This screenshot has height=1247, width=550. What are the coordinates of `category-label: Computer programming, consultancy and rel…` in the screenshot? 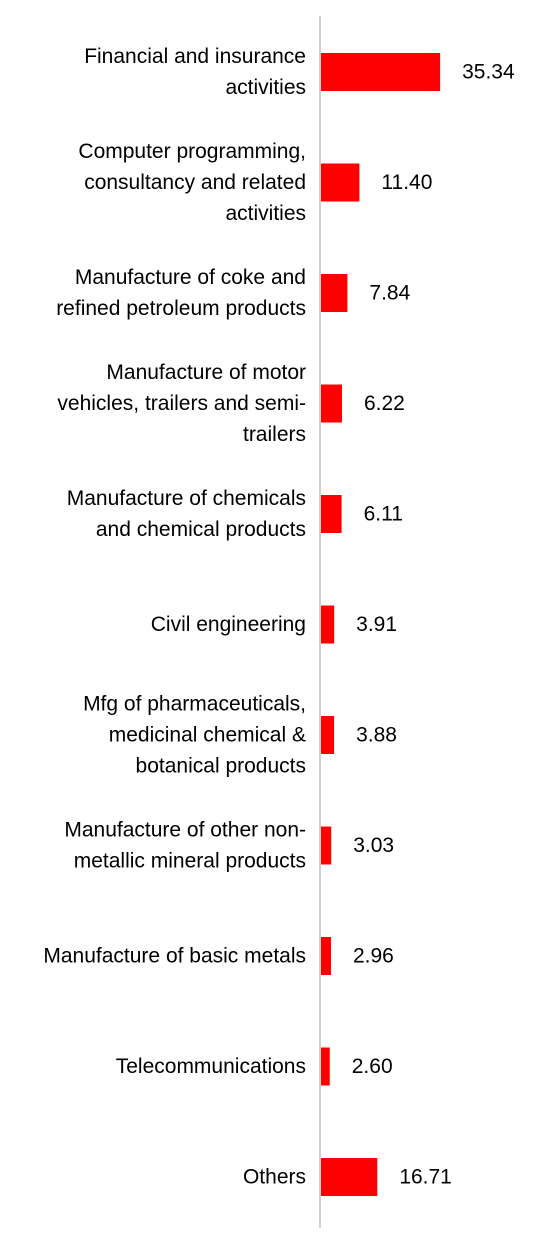 It's located at (192, 182).